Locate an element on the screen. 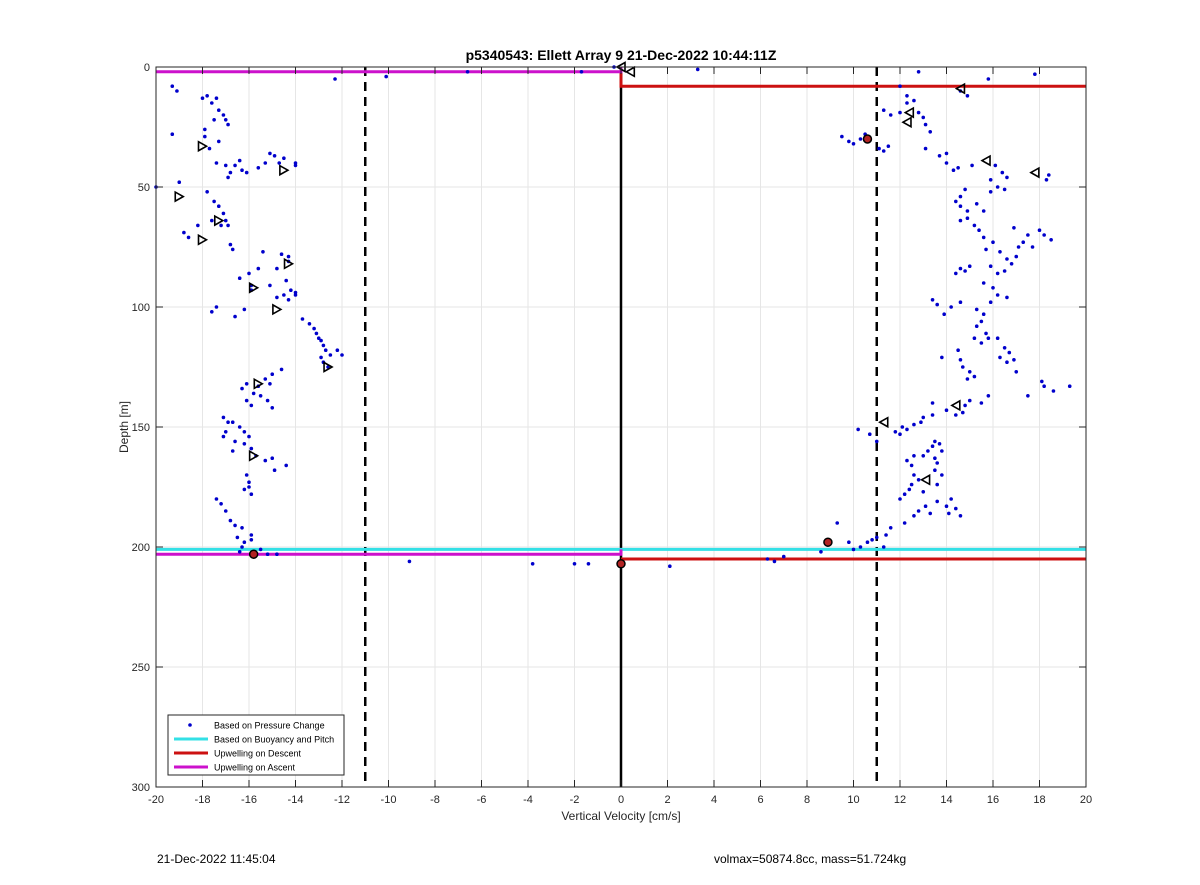  footer-timestamp: 21-Dec-2022 11:45:04 is located at coordinates (216, 859).